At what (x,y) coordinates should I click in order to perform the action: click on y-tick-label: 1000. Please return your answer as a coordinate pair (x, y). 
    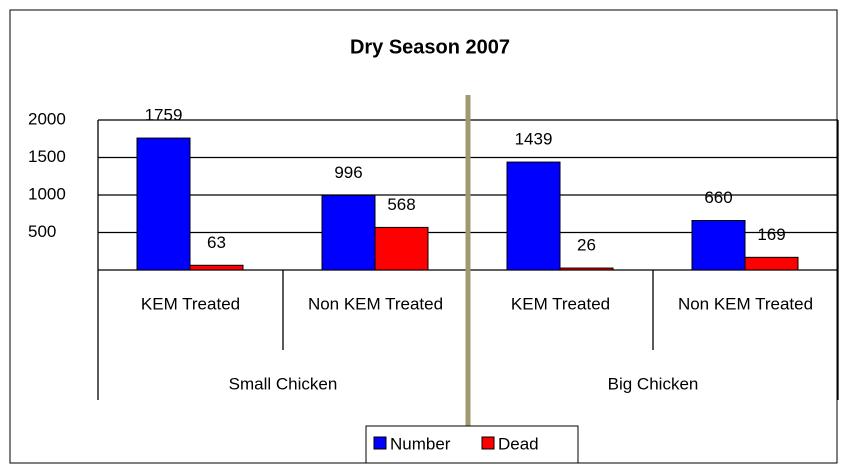
    Looking at the image, I should click on (47, 193).